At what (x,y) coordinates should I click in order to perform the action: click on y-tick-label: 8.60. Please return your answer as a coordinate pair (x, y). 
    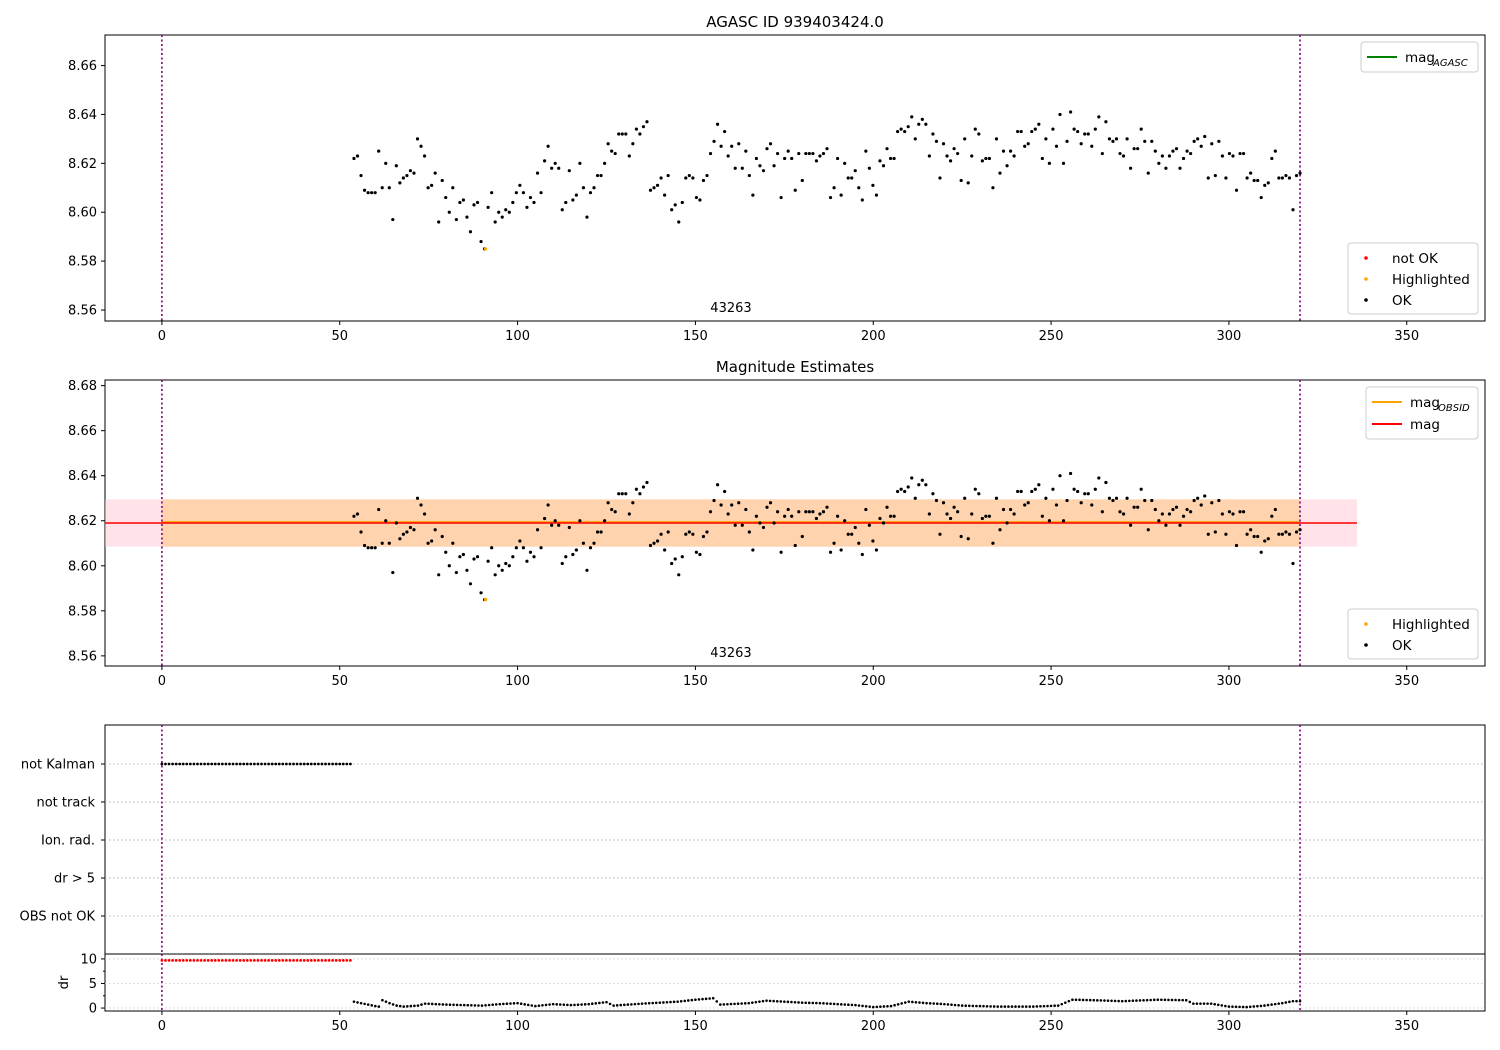
    Looking at the image, I should click on (82, 213).